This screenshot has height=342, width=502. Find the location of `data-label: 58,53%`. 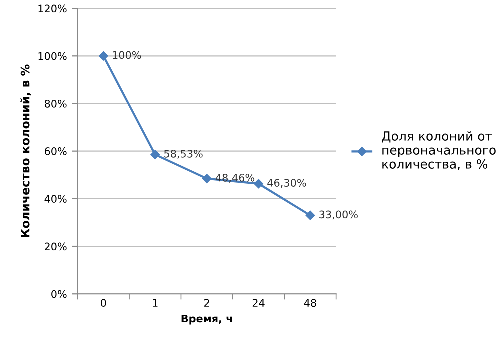

data-label: 58,53% is located at coordinates (183, 154).